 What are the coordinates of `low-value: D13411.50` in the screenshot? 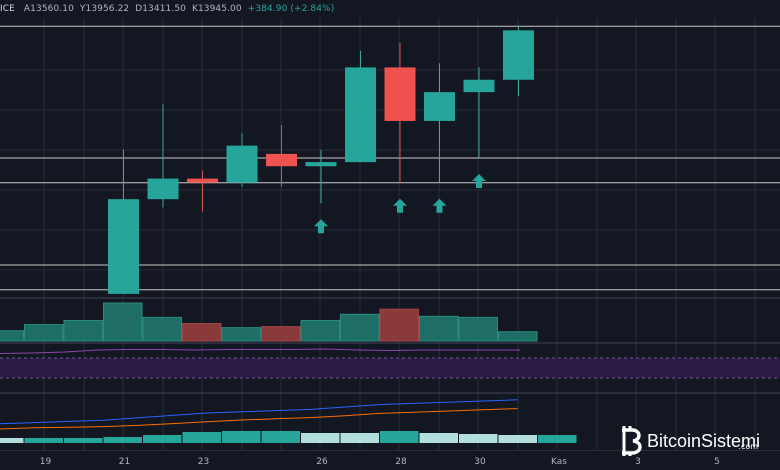 It's located at (160, 9).